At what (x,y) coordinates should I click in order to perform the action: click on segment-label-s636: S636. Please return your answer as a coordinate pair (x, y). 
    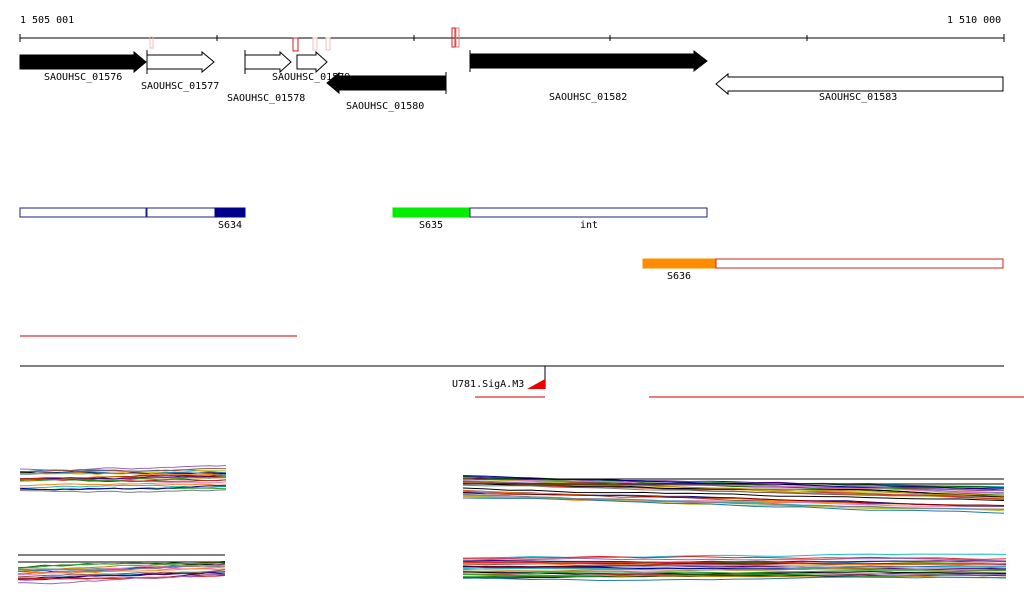
    Looking at the image, I should click on (679, 276).